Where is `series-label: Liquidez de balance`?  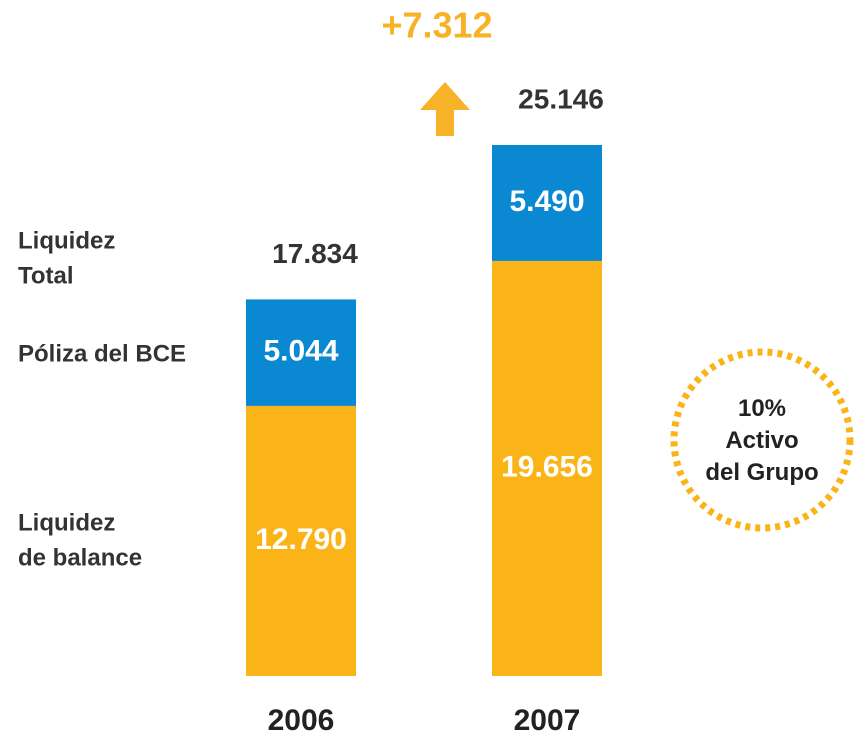
series-label: Liquidez de balance is located at coordinates (80, 541).